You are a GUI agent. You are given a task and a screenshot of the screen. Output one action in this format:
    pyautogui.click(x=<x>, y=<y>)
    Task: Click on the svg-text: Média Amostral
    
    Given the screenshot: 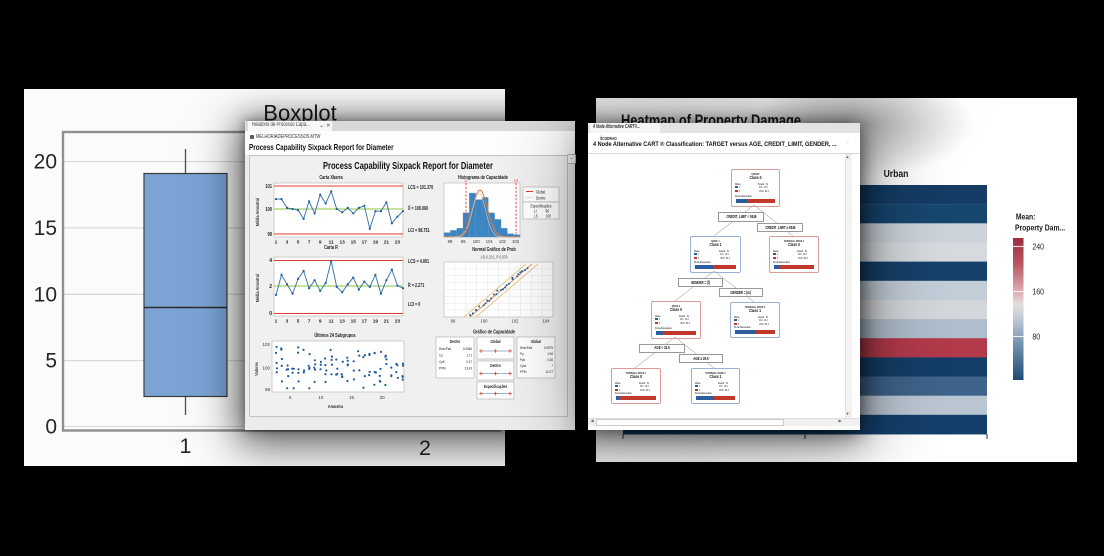 What is the action you would take?
    pyautogui.click(x=257, y=288)
    